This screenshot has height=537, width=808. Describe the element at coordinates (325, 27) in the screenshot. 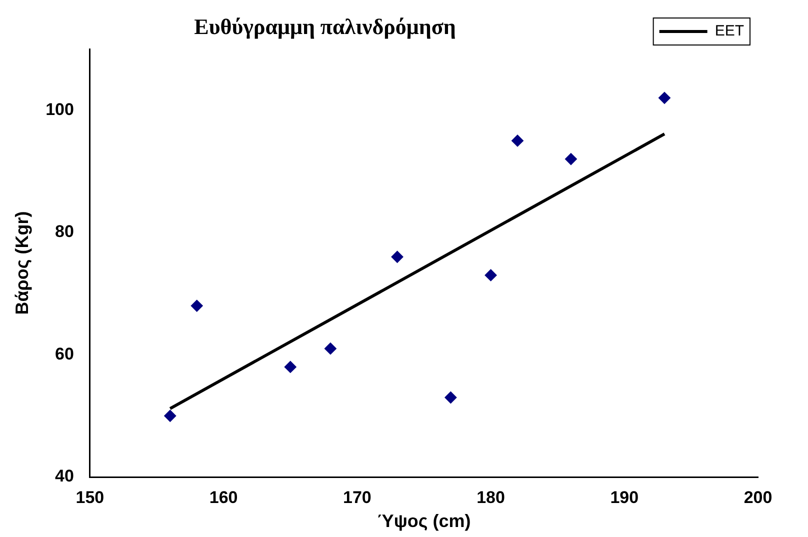

I see `chart-title: Ευθύγραμμη παλινδρόμηση` at that location.